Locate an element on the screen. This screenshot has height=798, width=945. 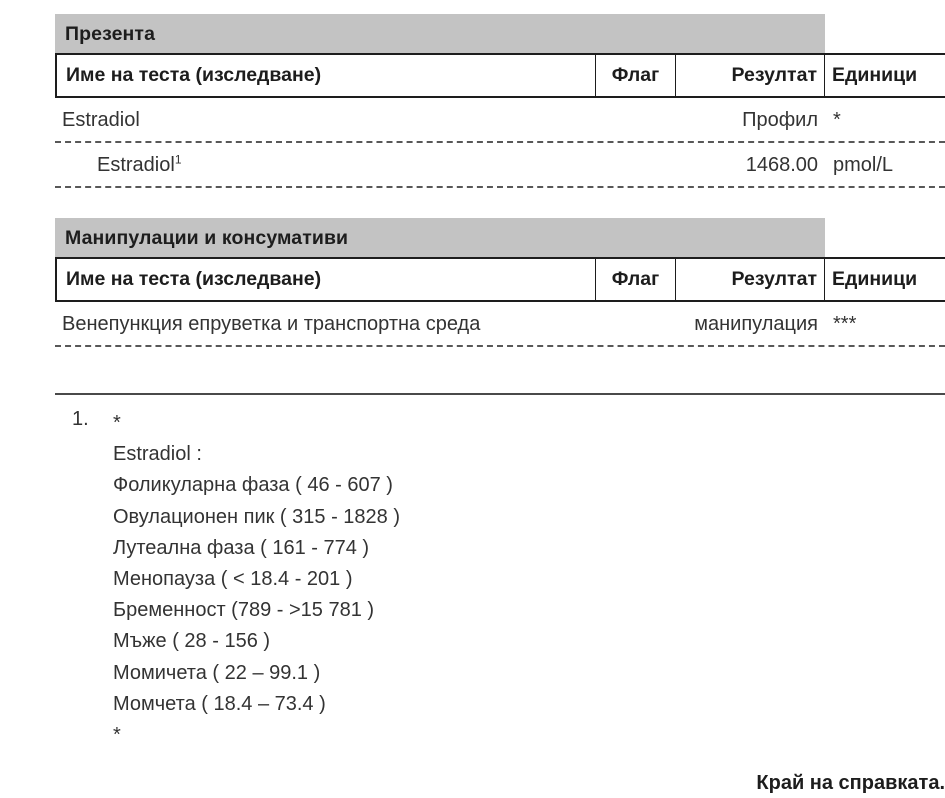
cell-units: pmol/L is located at coordinates (863, 165).